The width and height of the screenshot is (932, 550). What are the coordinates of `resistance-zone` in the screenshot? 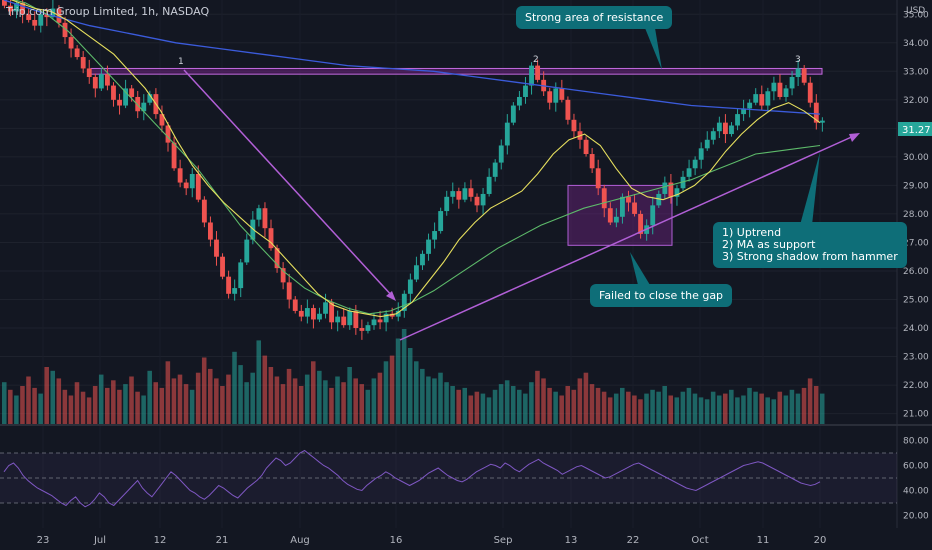 It's located at (456, 71).